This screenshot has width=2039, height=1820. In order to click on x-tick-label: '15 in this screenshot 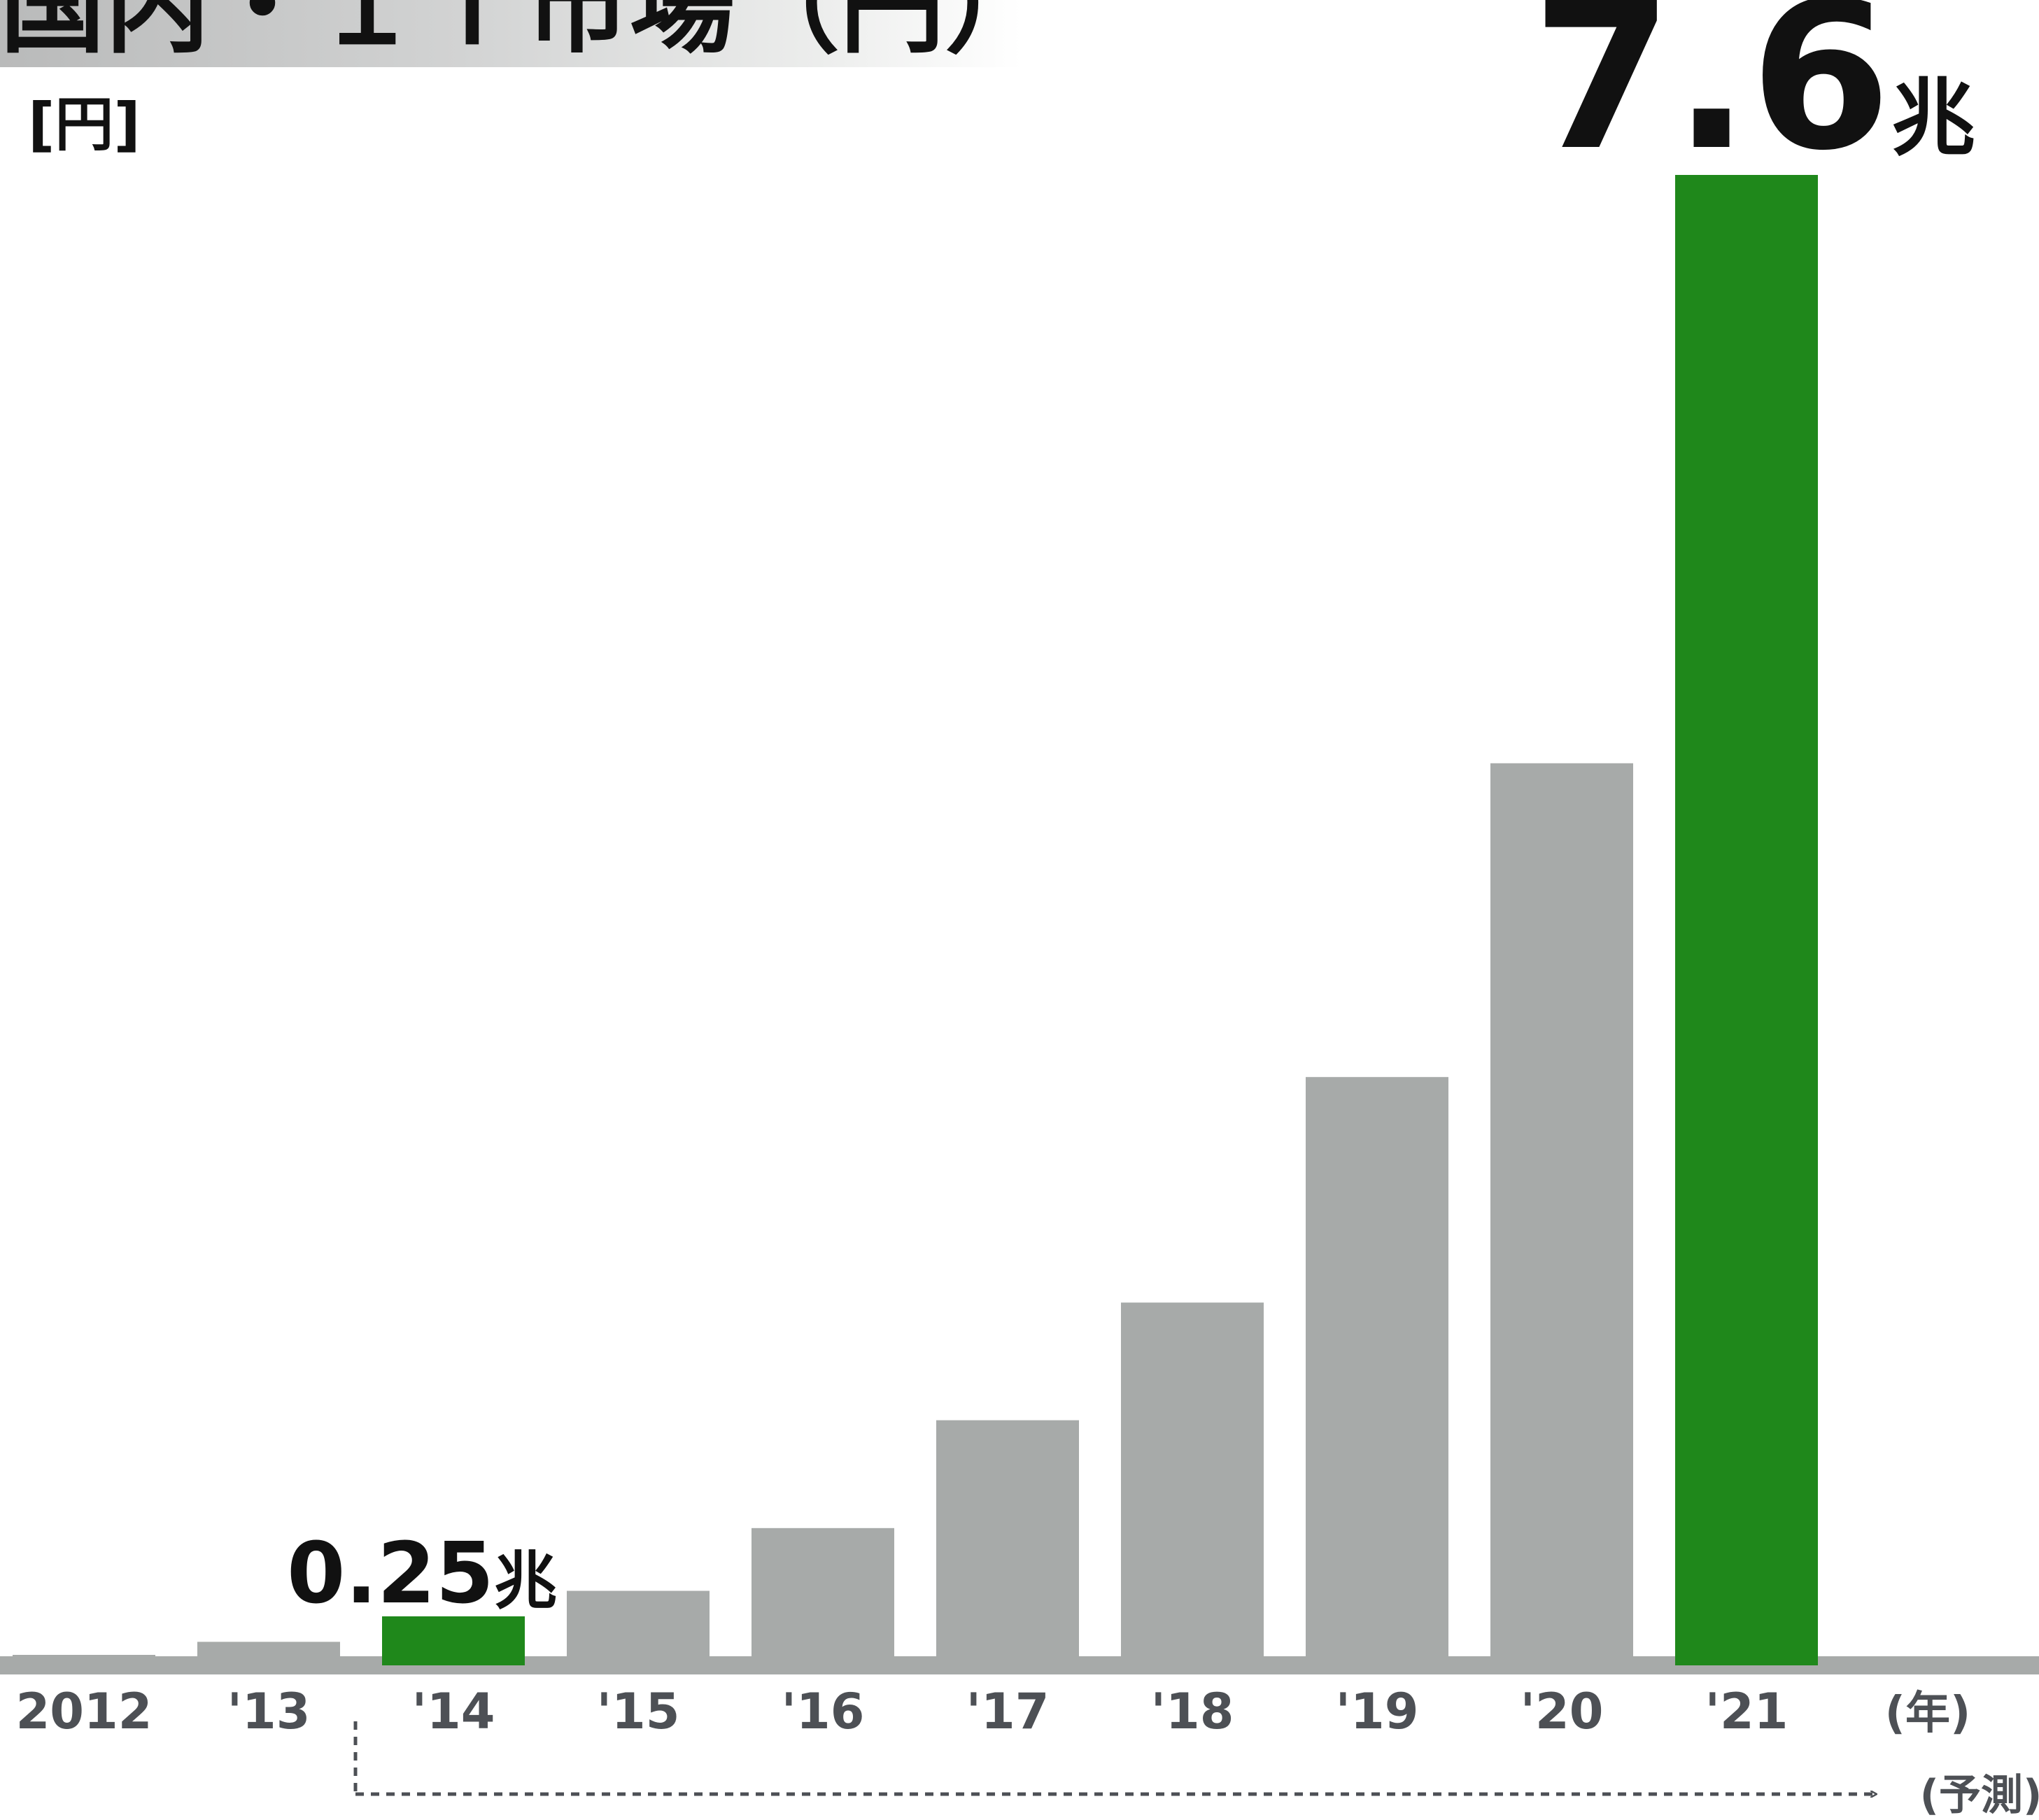, I will do `click(638, 1711)`.